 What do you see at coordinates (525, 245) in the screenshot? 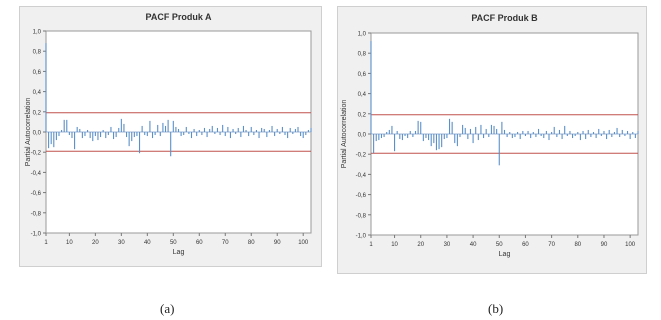
I see `chart-b-x-tick-label: 60` at bounding box center [525, 245].